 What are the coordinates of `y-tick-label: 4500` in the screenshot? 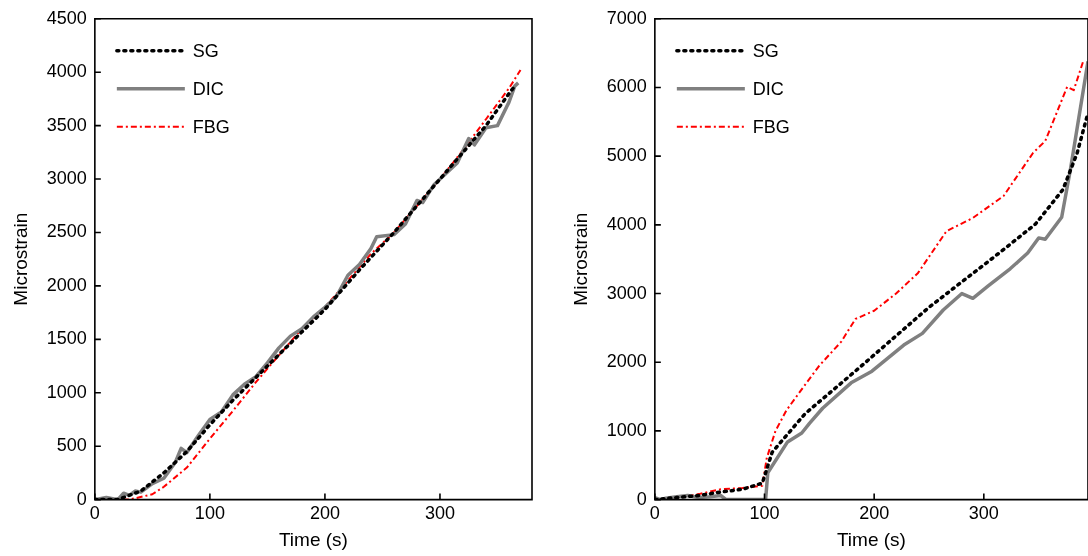 It's located at (66, 17).